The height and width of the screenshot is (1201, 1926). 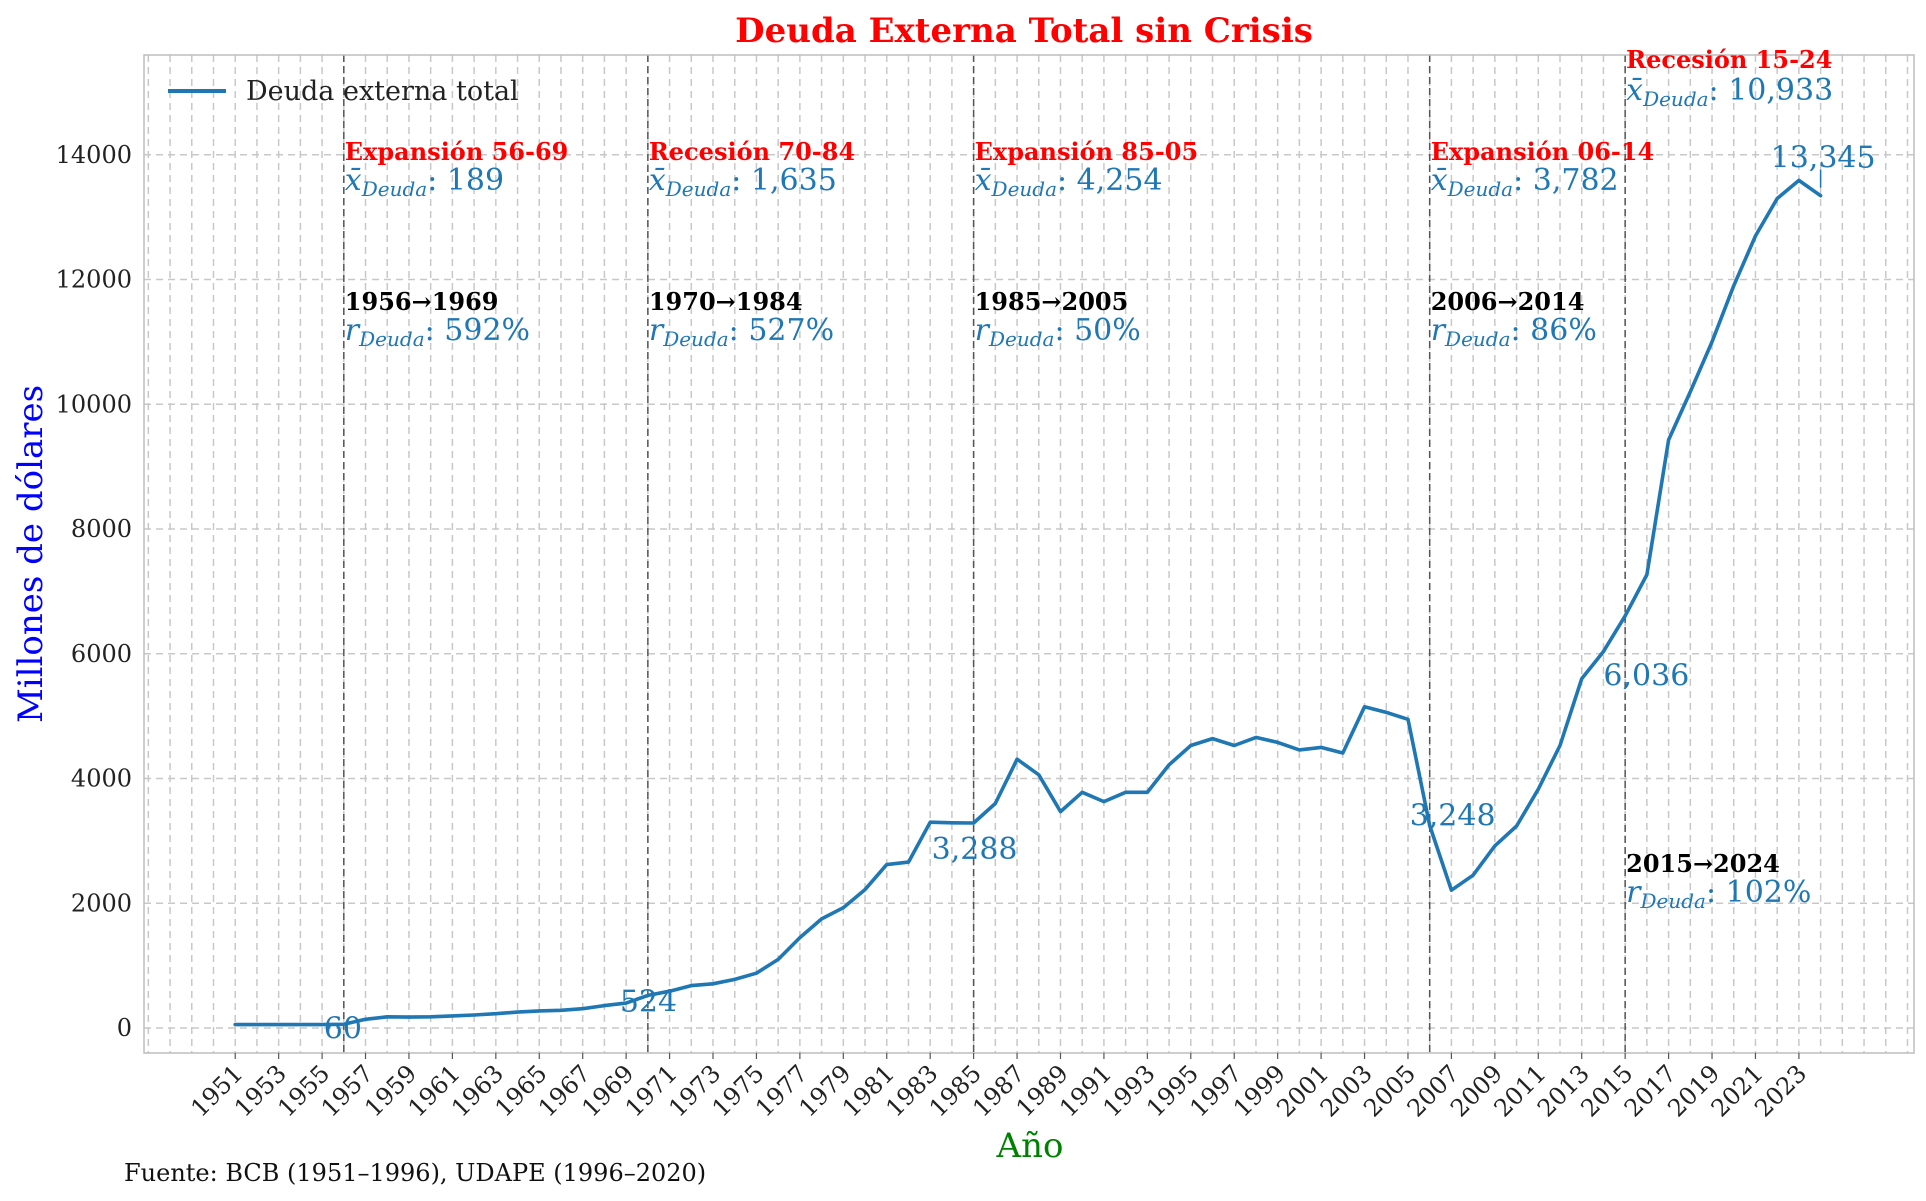 What do you see at coordinates (101, 903) in the screenshot?
I see `y-tick-label: 2000` at bounding box center [101, 903].